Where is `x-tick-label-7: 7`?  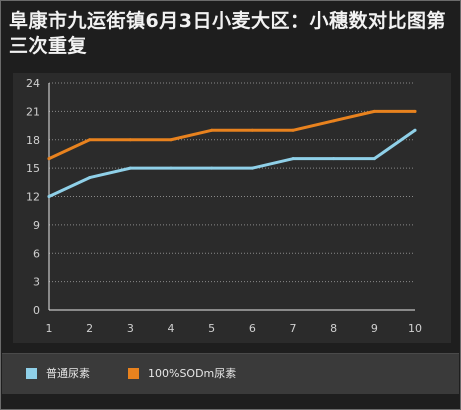 x-tick-label-7: 7 is located at coordinates (293, 328).